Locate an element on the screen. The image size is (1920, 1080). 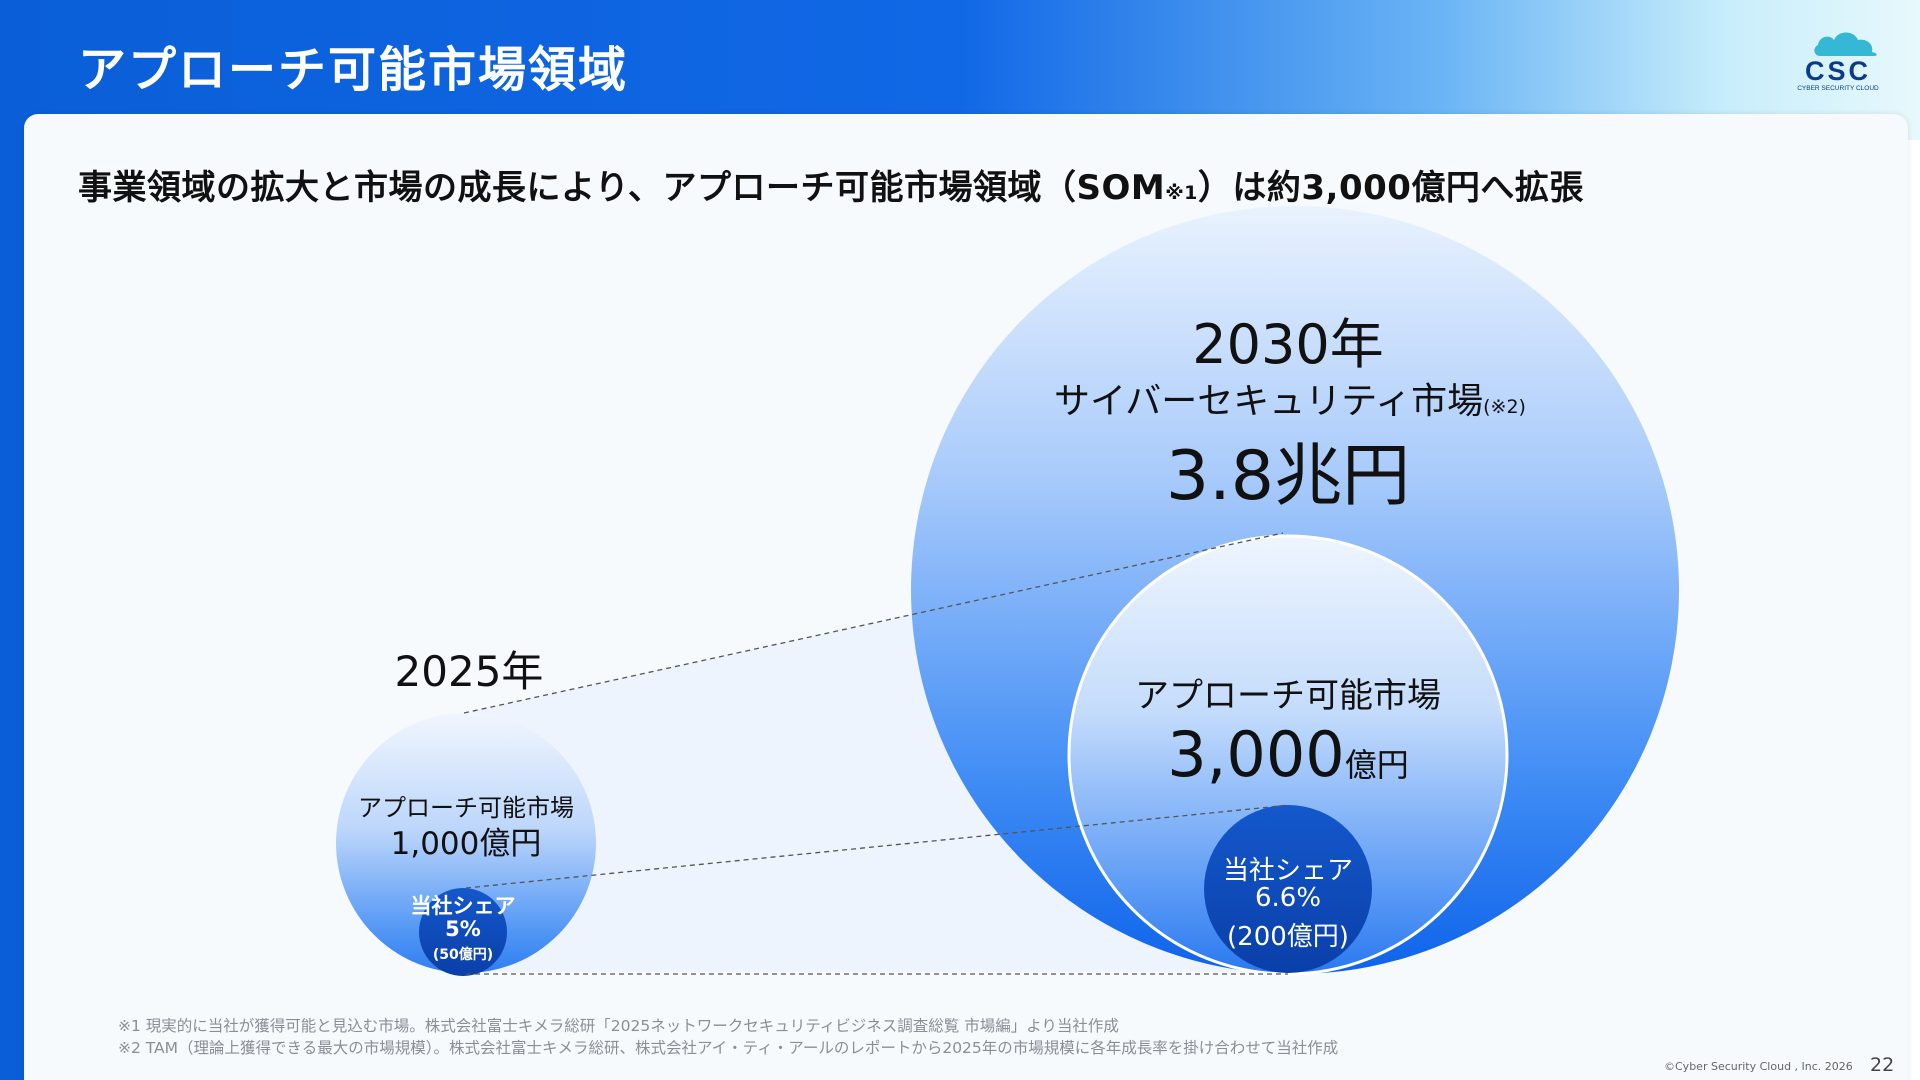
copyright: ©Cyber Security Cloud , Inc. 2026 is located at coordinates (1758, 1066).